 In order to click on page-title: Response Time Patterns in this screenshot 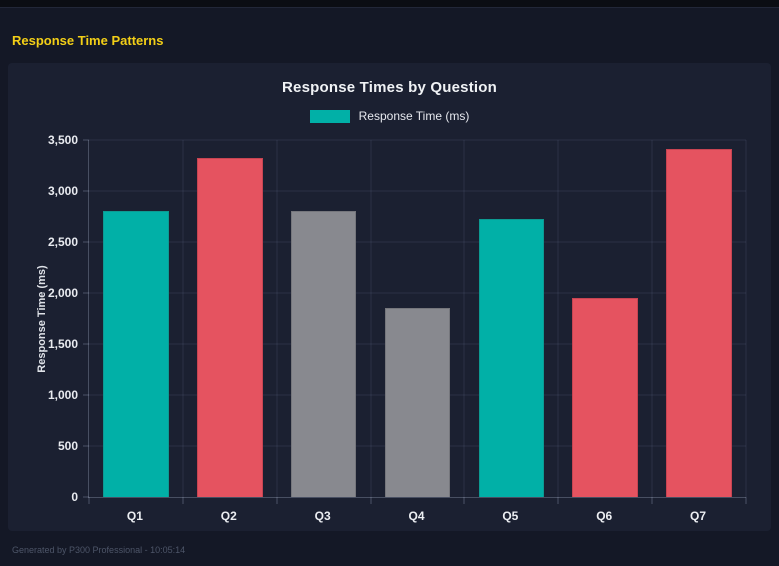, I will do `click(88, 40)`.